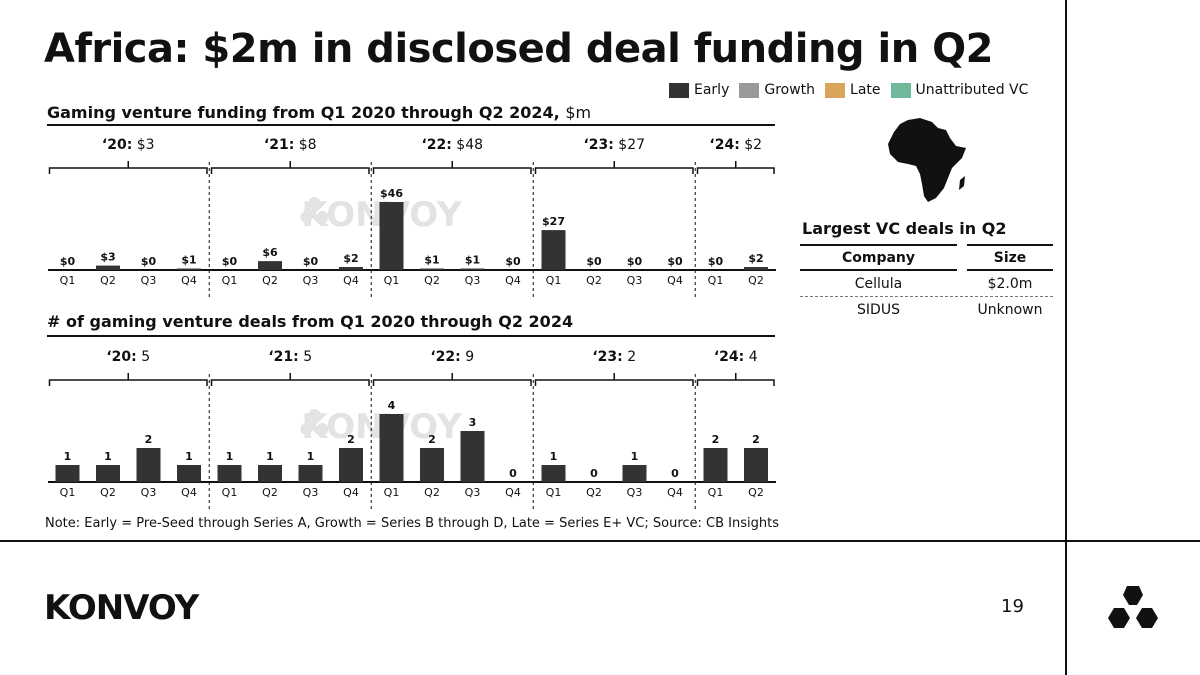 This screenshot has height=675, width=1200. I want to click on year-total: $8, so click(305, 145).